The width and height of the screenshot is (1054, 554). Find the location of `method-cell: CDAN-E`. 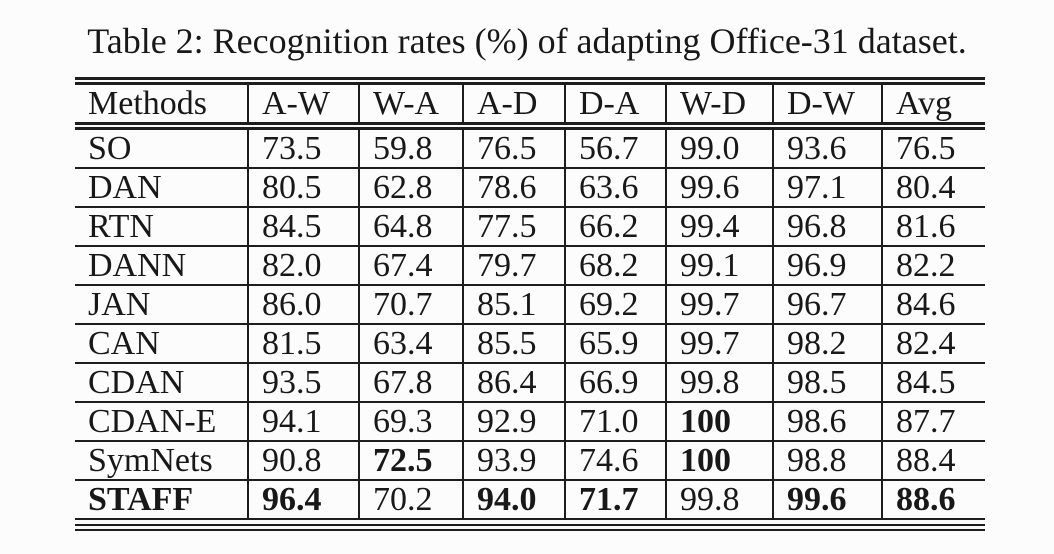

method-cell: CDAN-E is located at coordinates (161, 421).